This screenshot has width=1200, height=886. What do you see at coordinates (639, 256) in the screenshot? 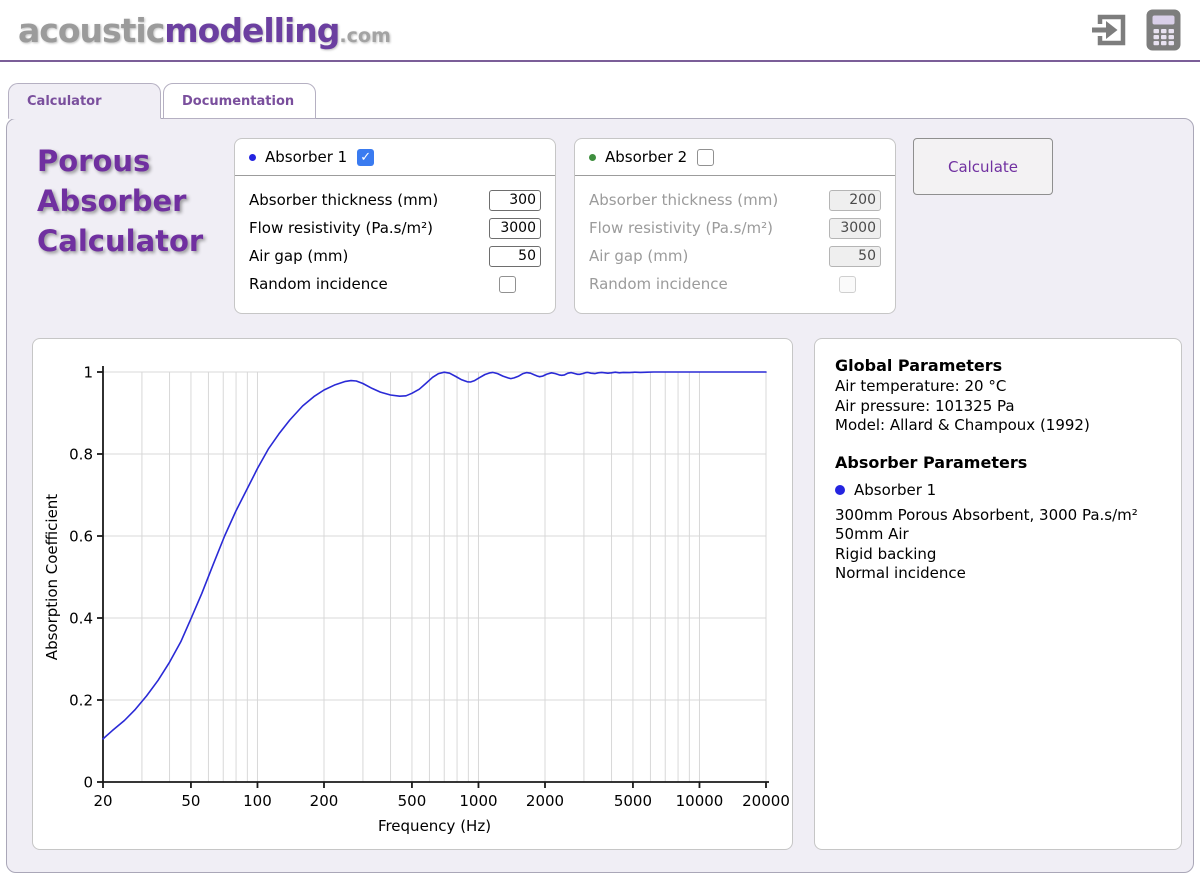
I see `absorber2-air-gap-label: Air gap (mm)` at bounding box center [639, 256].